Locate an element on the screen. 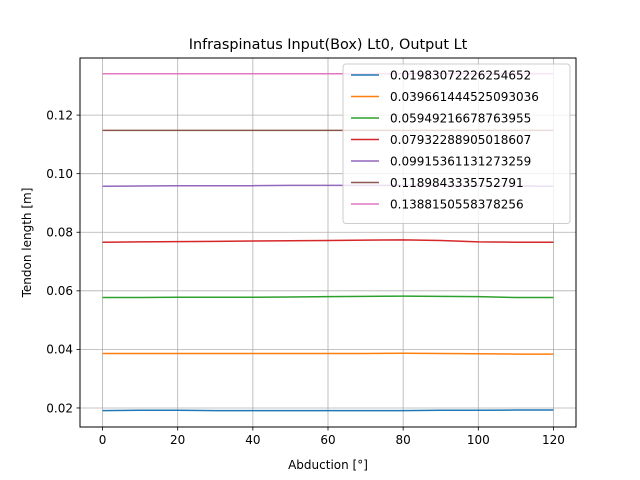 The width and height of the screenshot is (640, 480). x-axis-ticks: 0 20 40 60 80 100 120 is located at coordinates (332, 437).